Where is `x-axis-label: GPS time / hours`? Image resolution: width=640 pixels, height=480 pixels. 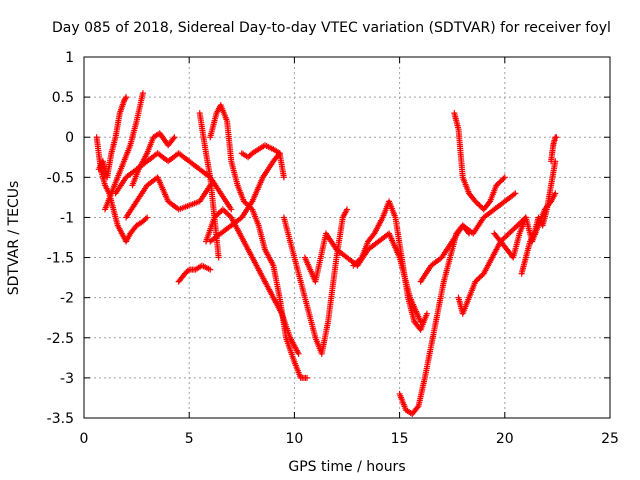 x-axis-label: GPS time / hours is located at coordinates (346, 467).